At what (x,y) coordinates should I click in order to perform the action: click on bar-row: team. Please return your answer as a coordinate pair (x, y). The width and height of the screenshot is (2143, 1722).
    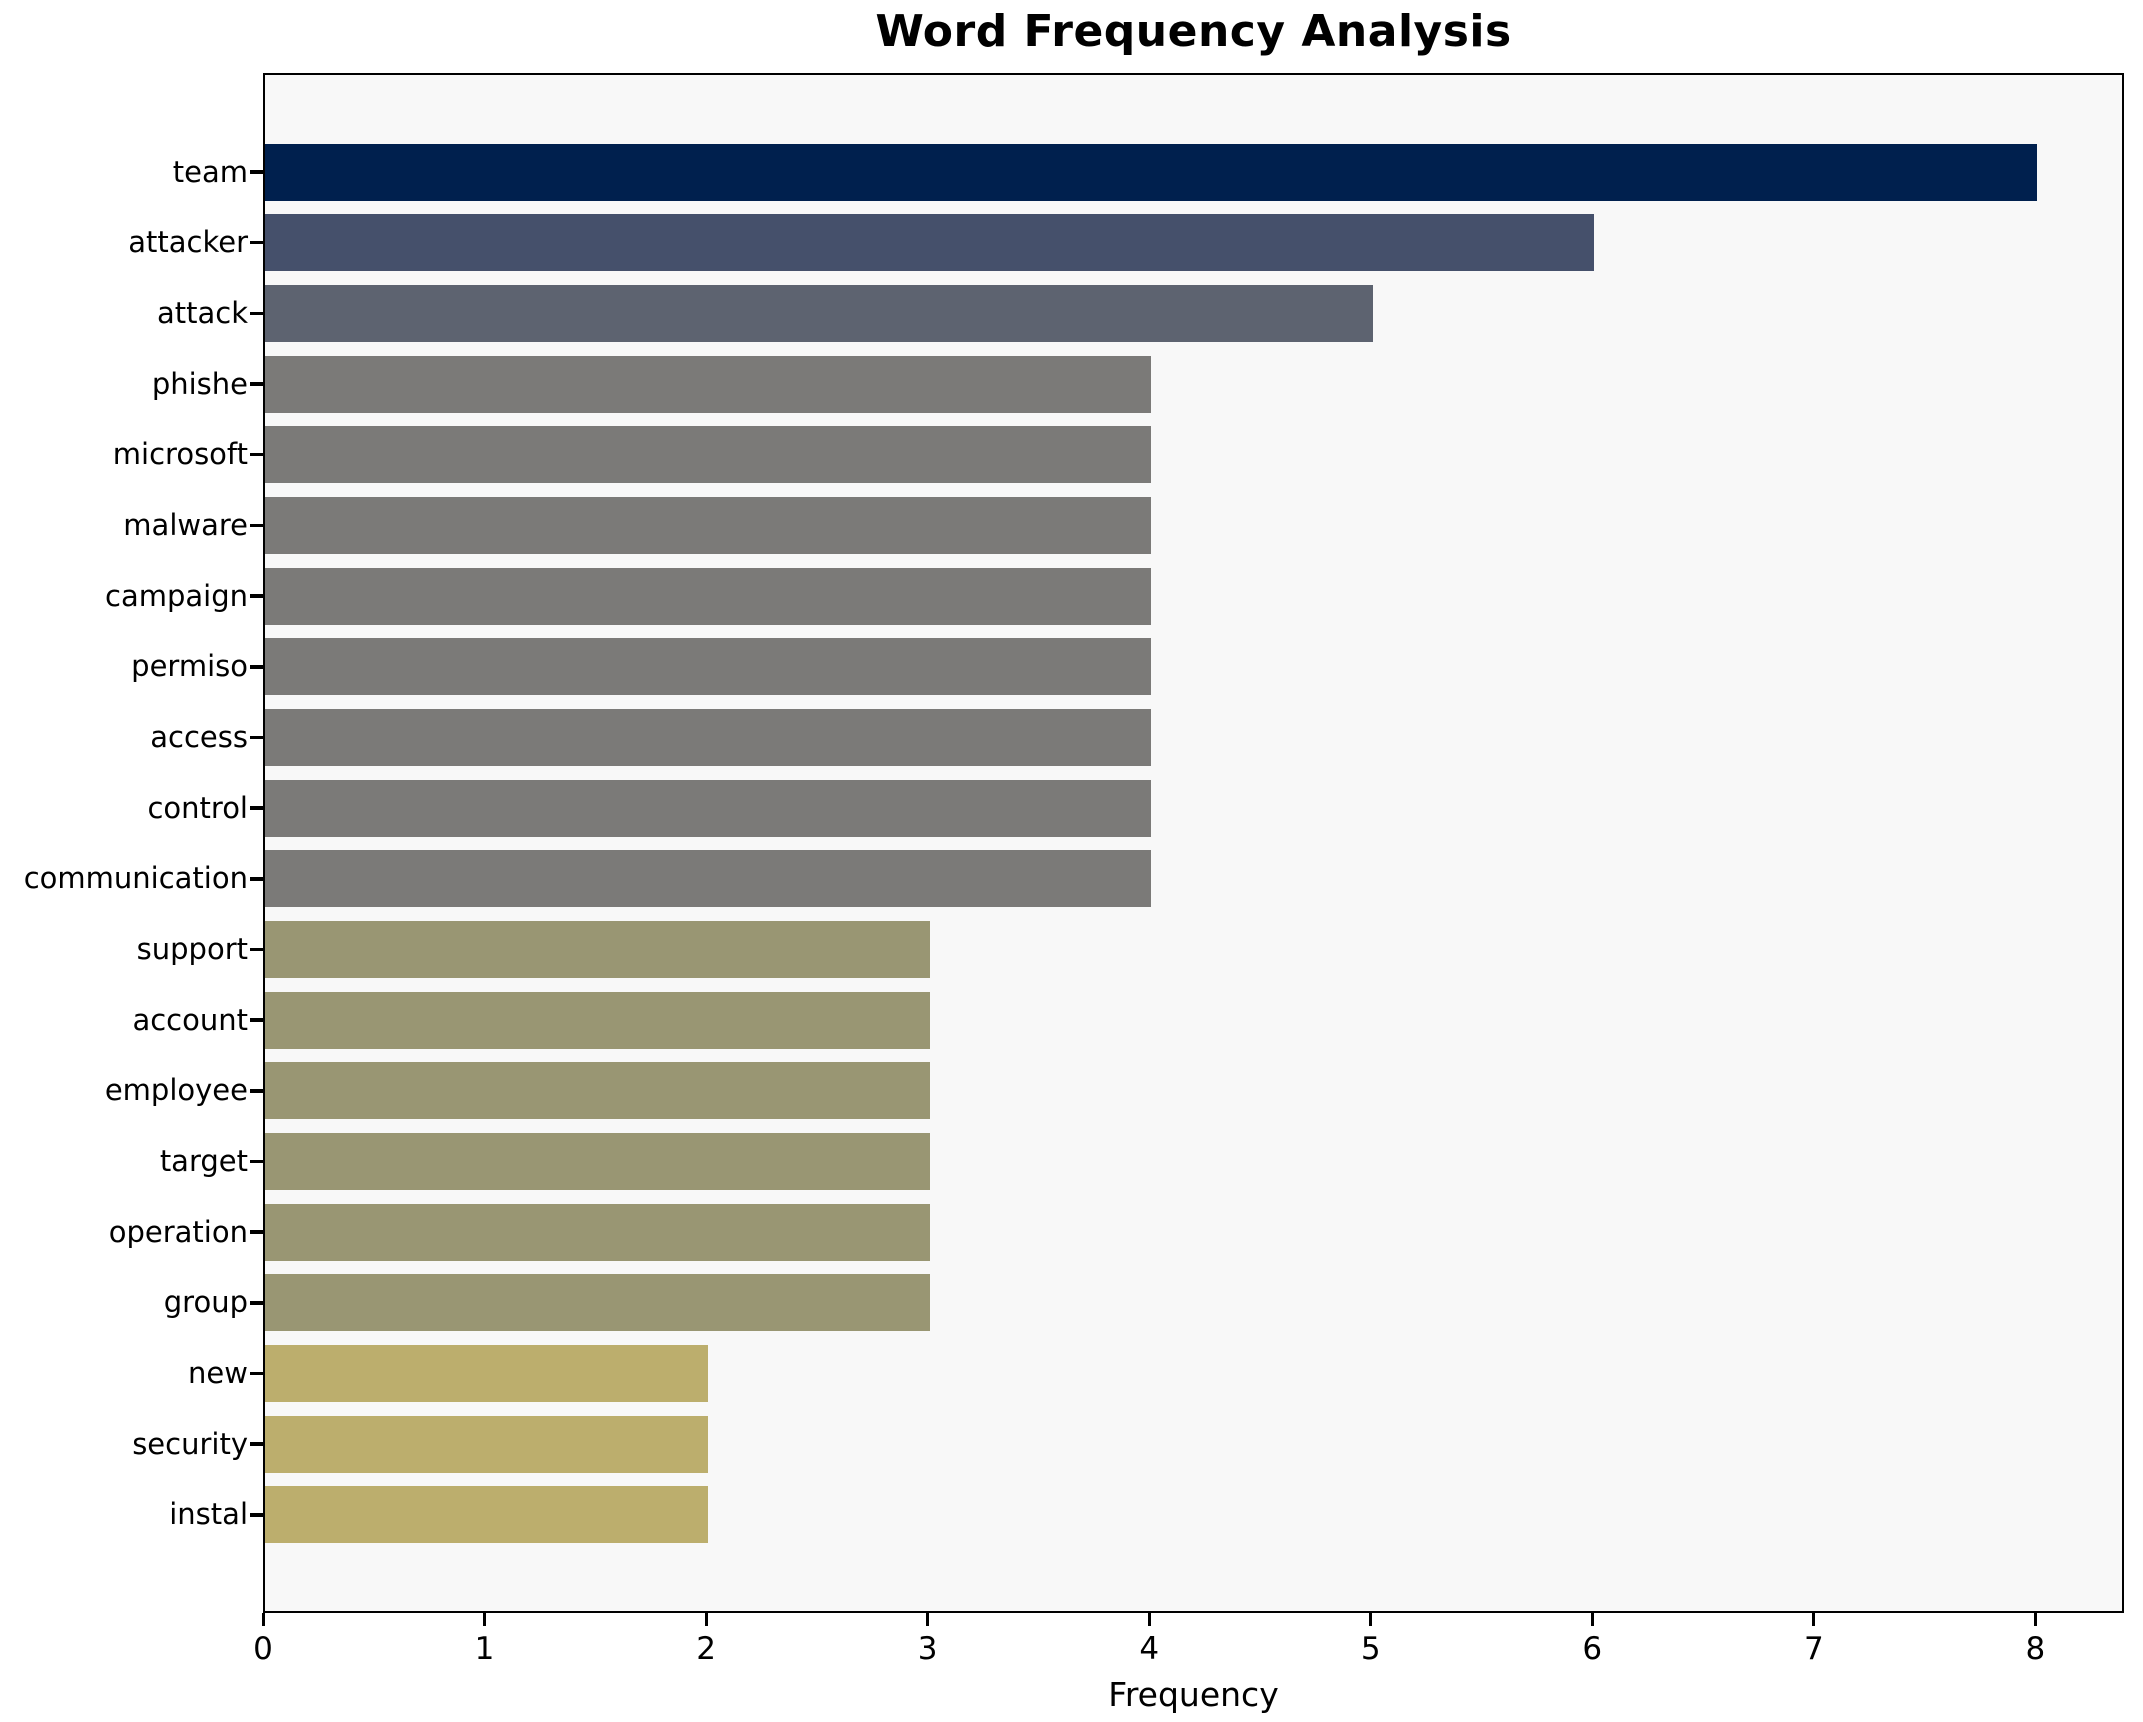
    Looking at the image, I should click on (1149, 172).